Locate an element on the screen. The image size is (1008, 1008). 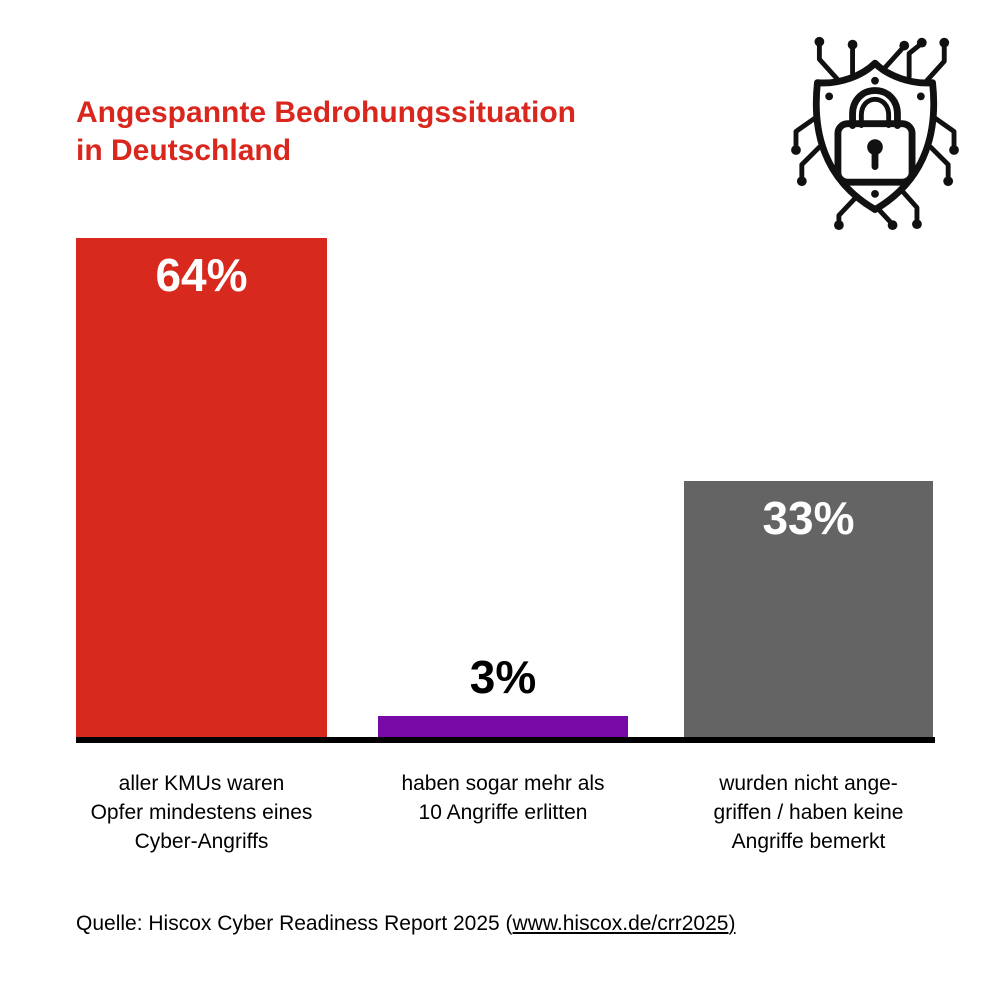
bar-column: 64% is located at coordinates (201, 488).